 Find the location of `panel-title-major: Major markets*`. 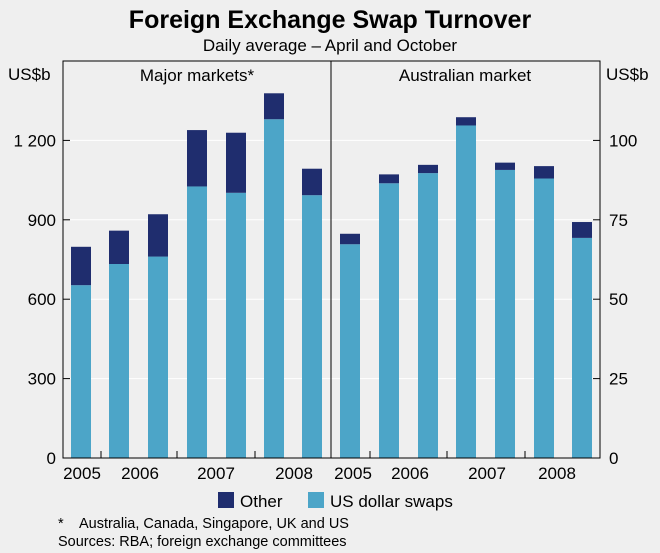

panel-title-major: Major markets* is located at coordinates (197, 75).